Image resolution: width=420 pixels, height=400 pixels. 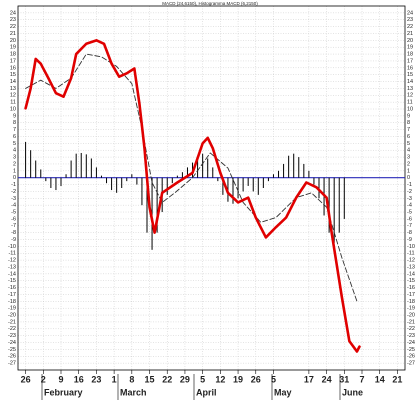 I want to click on y-tick-label: 17, so click(x=13, y=61).